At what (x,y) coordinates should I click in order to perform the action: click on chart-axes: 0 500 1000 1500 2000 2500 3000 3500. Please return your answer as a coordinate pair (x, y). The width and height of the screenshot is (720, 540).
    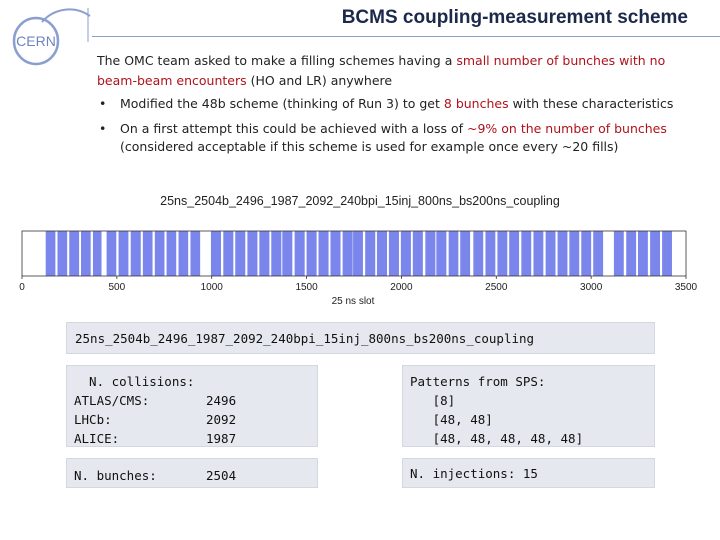
    Looking at the image, I should click on (358, 261).